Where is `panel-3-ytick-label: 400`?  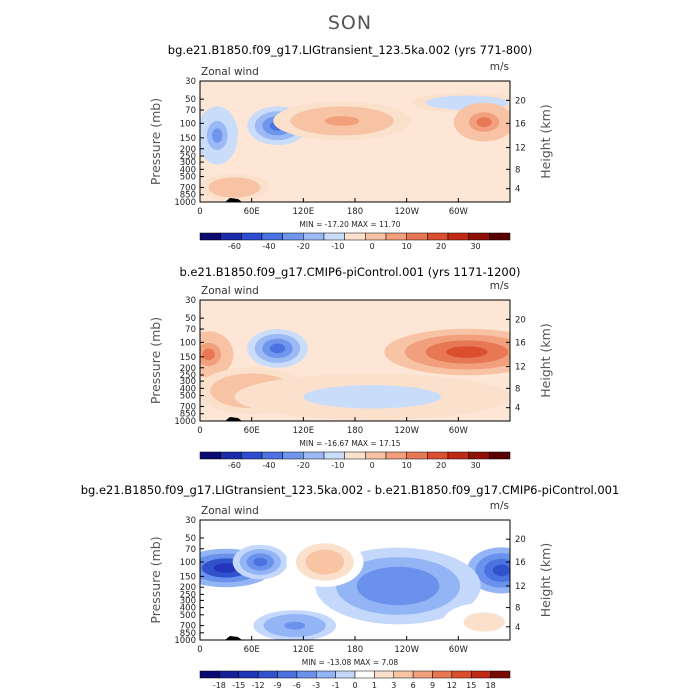
panel-3-ytick-label: 400 is located at coordinates (188, 609).